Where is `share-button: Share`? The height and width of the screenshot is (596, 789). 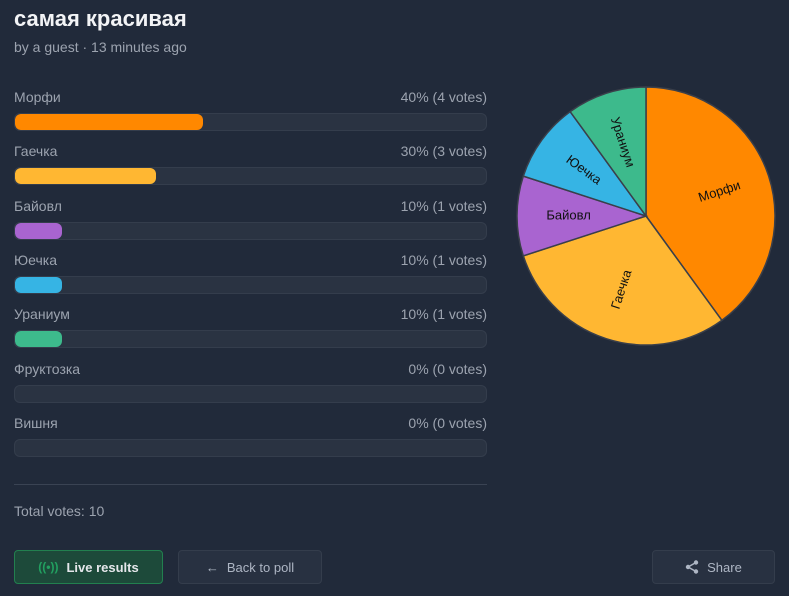 share-button: Share is located at coordinates (713, 567).